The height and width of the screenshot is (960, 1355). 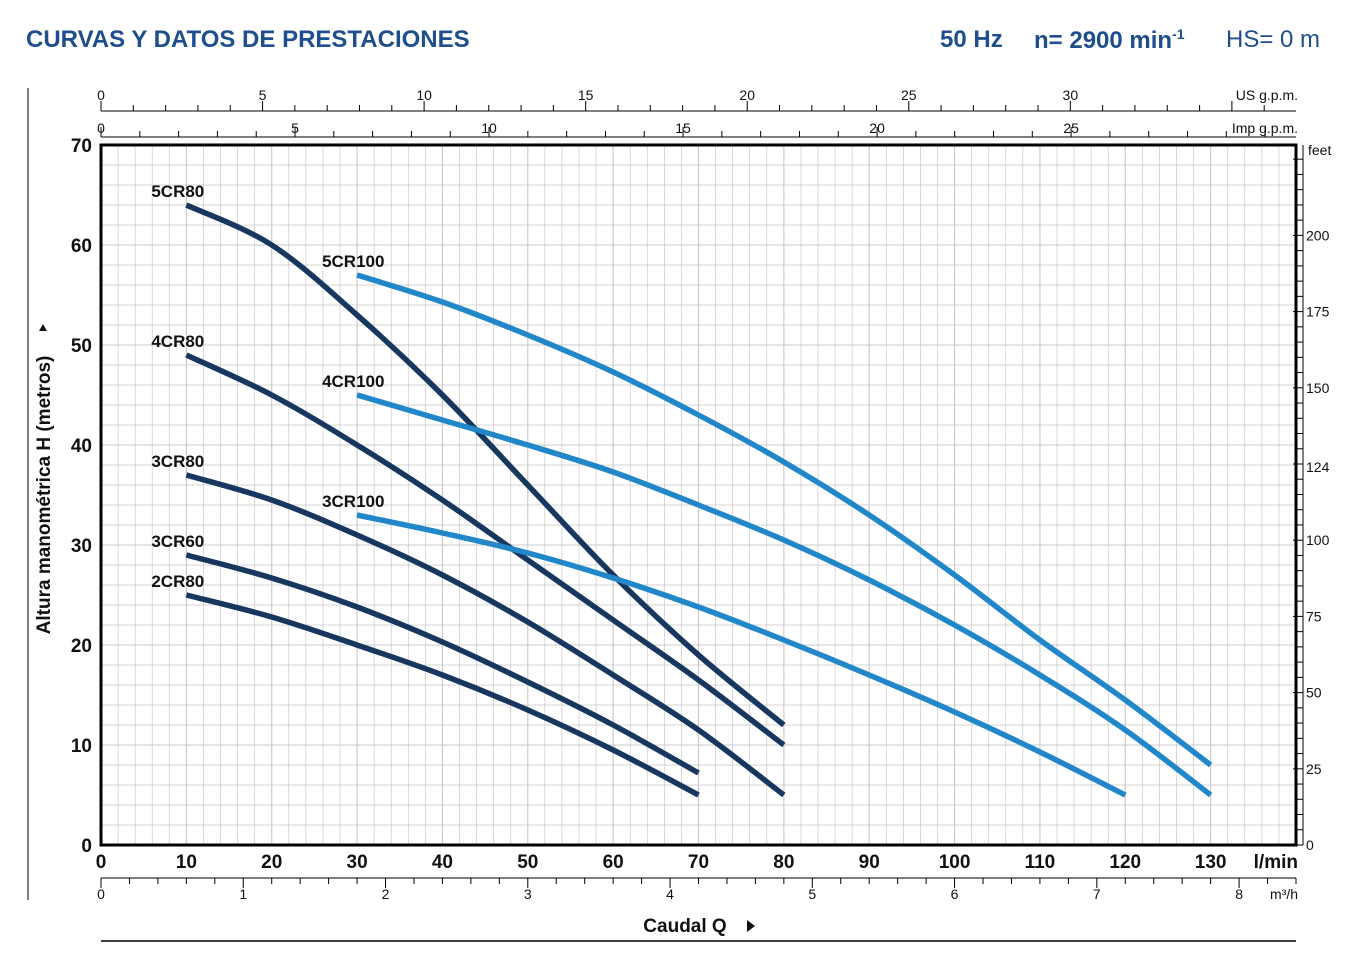 I want to click on imp-gpm-tick-label: 10, so click(x=489, y=128).